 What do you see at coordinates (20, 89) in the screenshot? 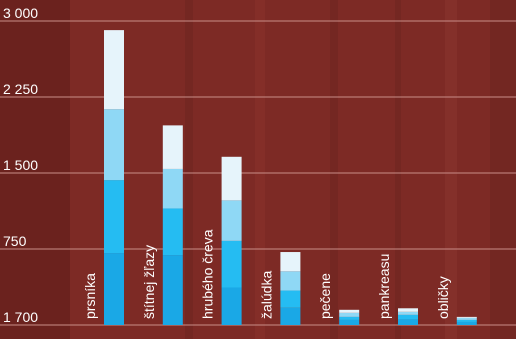
I see `y-tick-label: 2 250` at bounding box center [20, 89].